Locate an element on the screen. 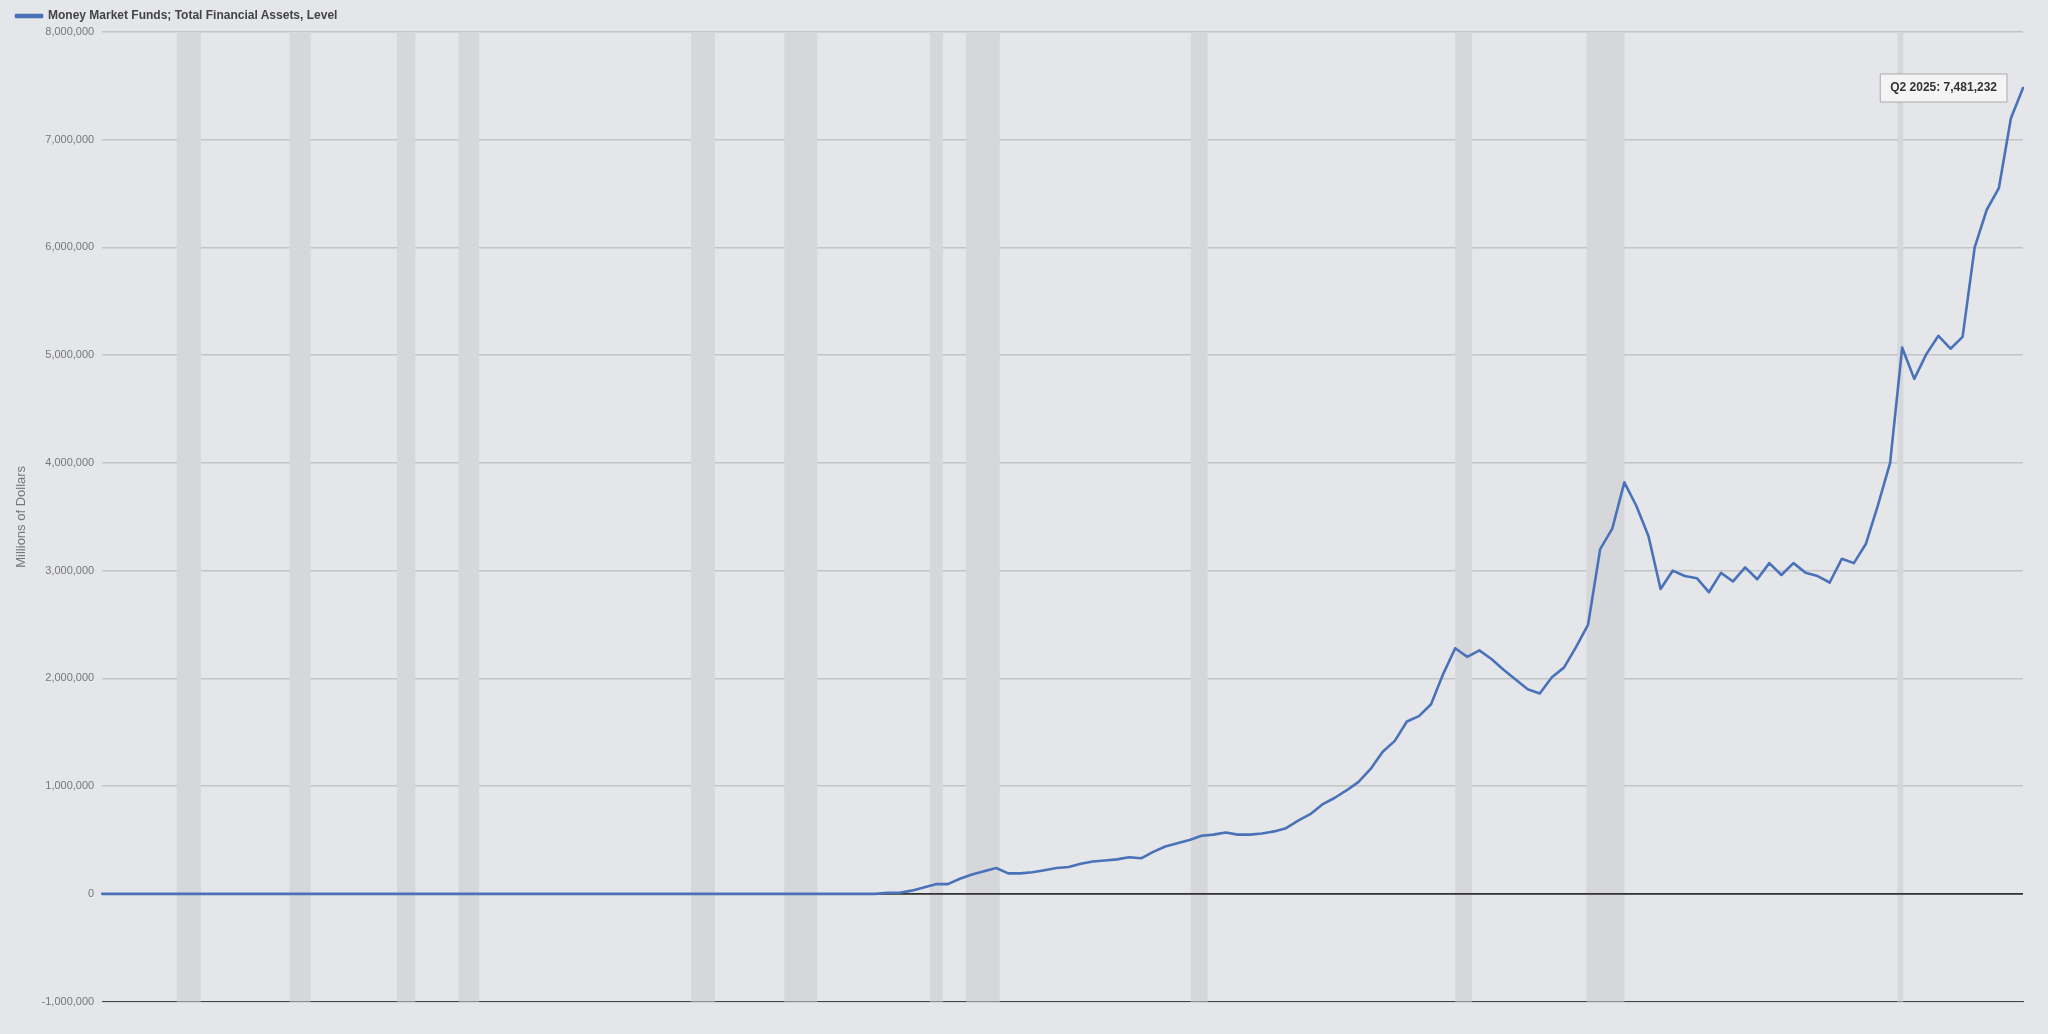 Image resolution: width=2048 pixels, height=1034 pixels. annotation: Q2 2025: 7,481,232 is located at coordinates (1944, 87).